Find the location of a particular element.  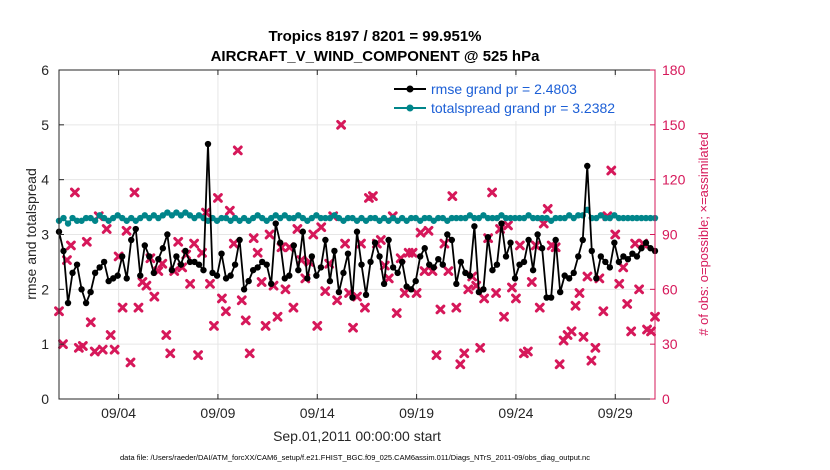

y-tick-label: 3 is located at coordinates (45, 235).